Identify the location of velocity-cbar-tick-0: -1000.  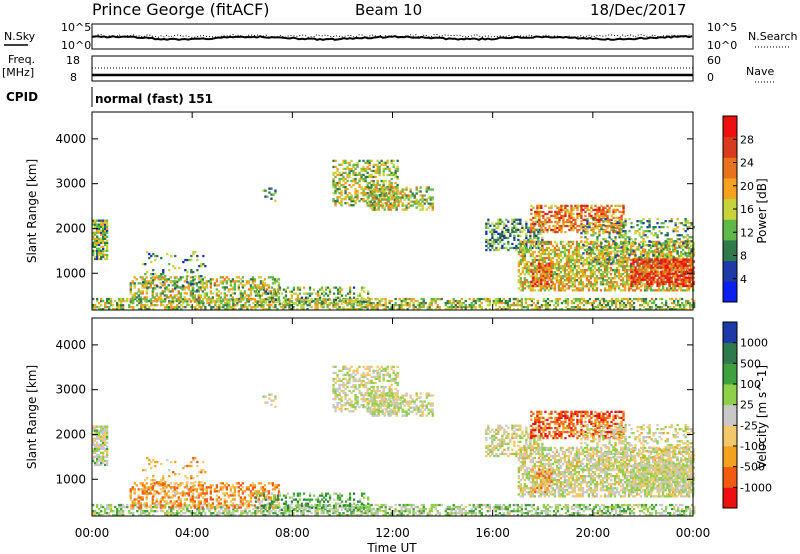
(756, 487).